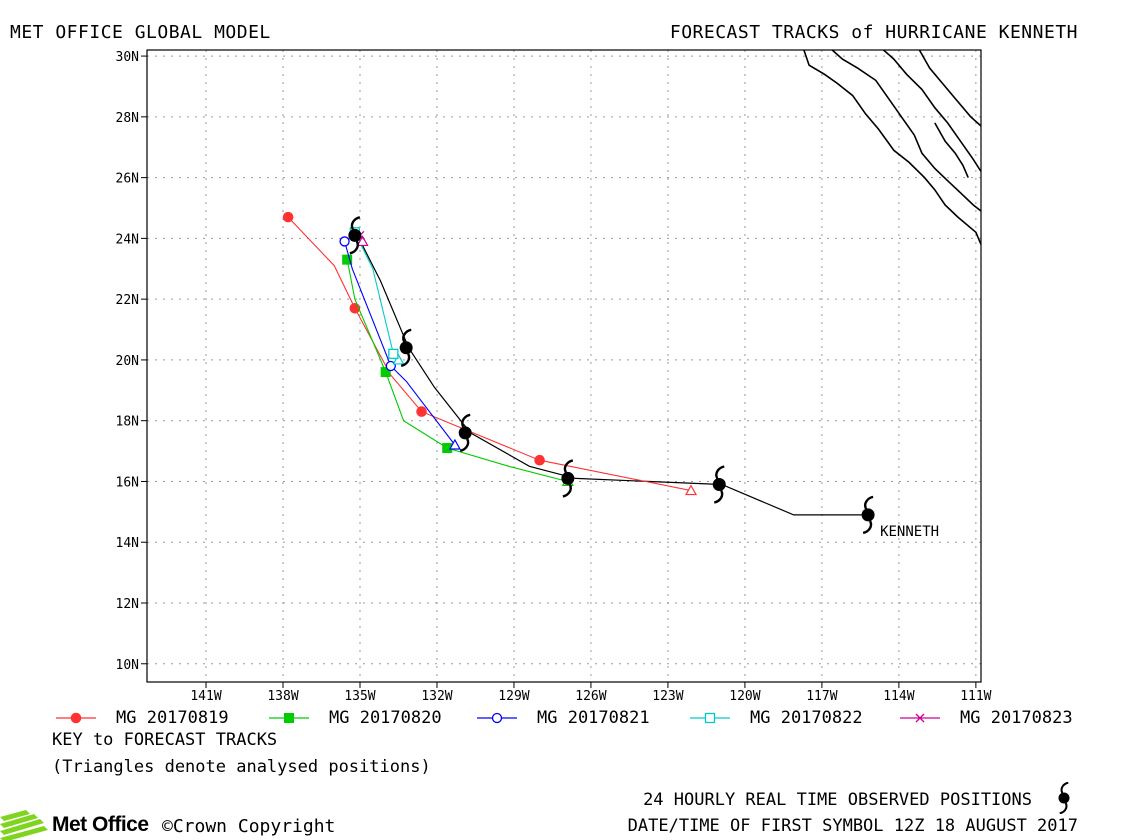 The width and height of the screenshot is (1130, 840). What do you see at coordinates (127, 118) in the screenshot?
I see `y-tick-label: 28N` at bounding box center [127, 118].